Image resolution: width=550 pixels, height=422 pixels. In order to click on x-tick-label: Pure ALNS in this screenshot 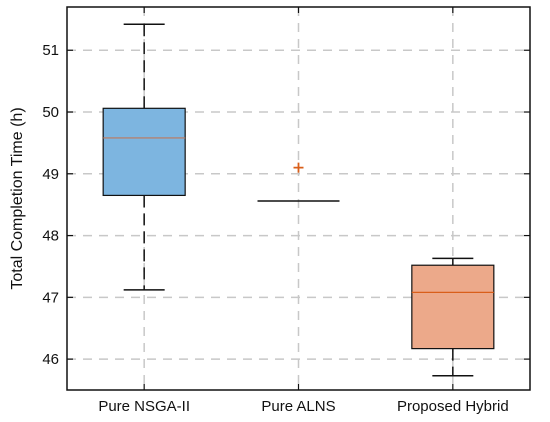, I will do `click(298, 406)`.